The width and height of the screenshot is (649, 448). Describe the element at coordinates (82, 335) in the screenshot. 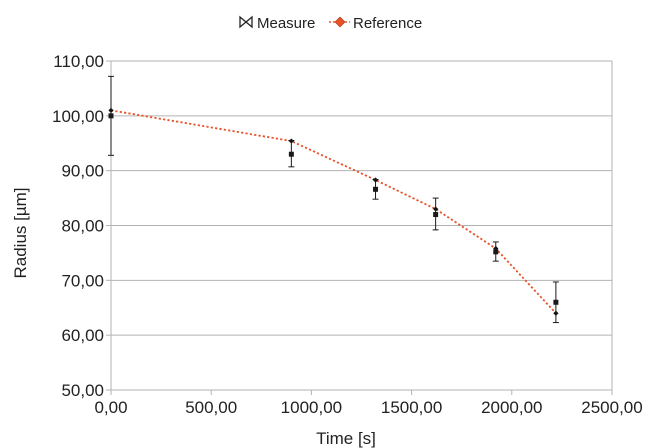

I see `y-tick-label: 60,00` at that location.